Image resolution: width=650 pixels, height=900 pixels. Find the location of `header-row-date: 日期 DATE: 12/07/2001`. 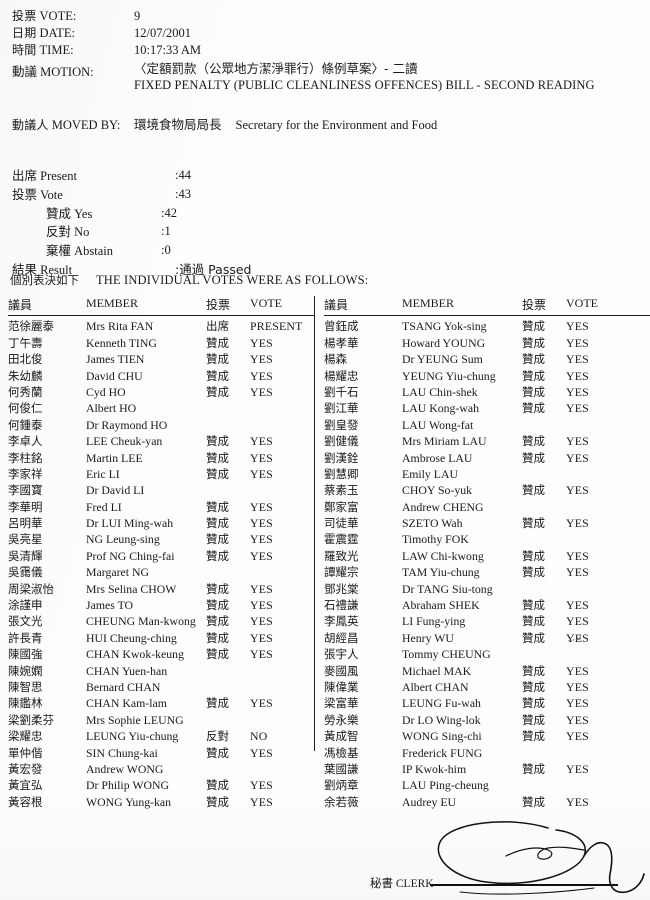

header-row-date: 日期 DATE: 12/07/2001 is located at coordinates (325, 33).